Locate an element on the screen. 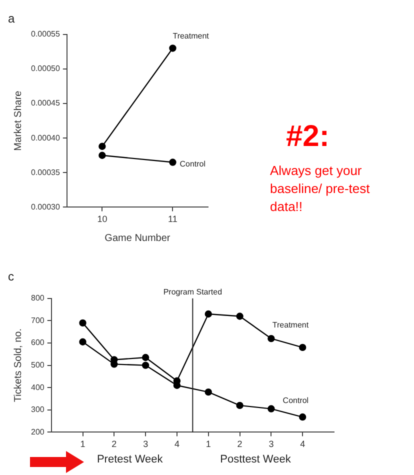 This screenshot has width=414, height=475. x-tick-label: 10 is located at coordinates (102, 219).